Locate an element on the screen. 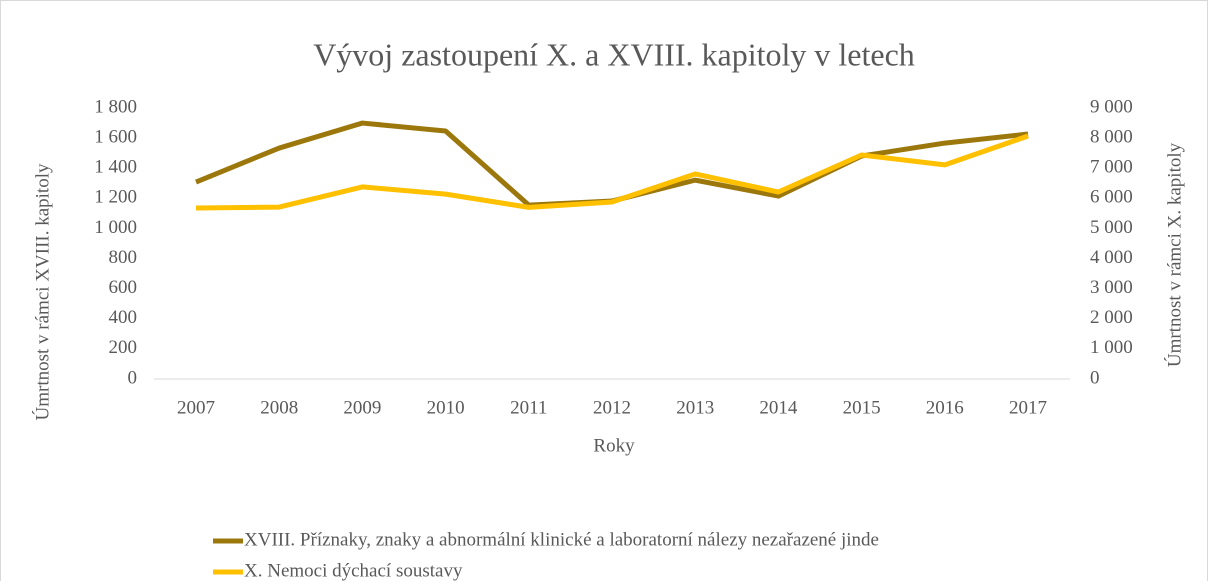 The height and width of the screenshot is (581, 1208). y2-tick-label: 7 000 is located at coordinates (1111, 167).